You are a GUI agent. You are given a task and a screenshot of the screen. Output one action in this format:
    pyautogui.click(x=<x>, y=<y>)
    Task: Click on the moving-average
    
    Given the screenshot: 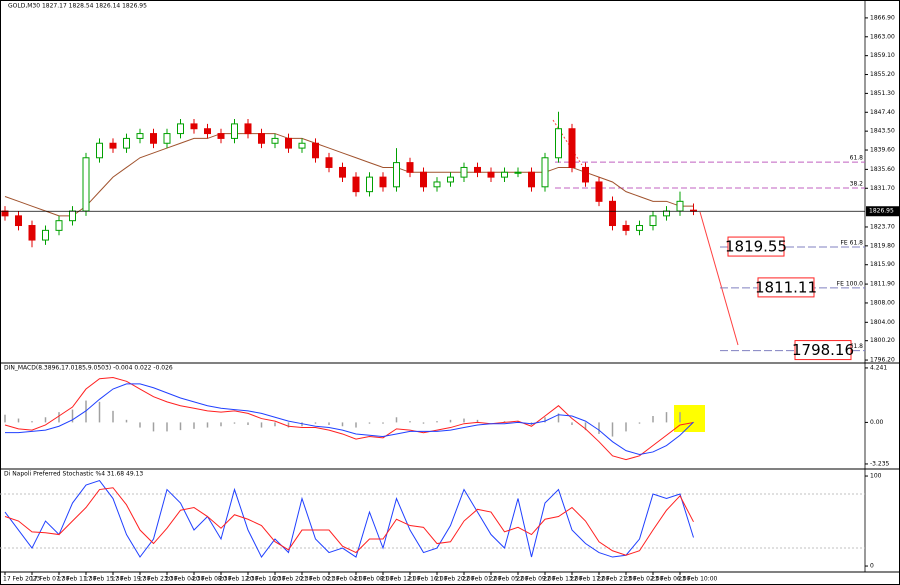 What is the action you would take?
    pyautogui.click(x=349, y=175)
    